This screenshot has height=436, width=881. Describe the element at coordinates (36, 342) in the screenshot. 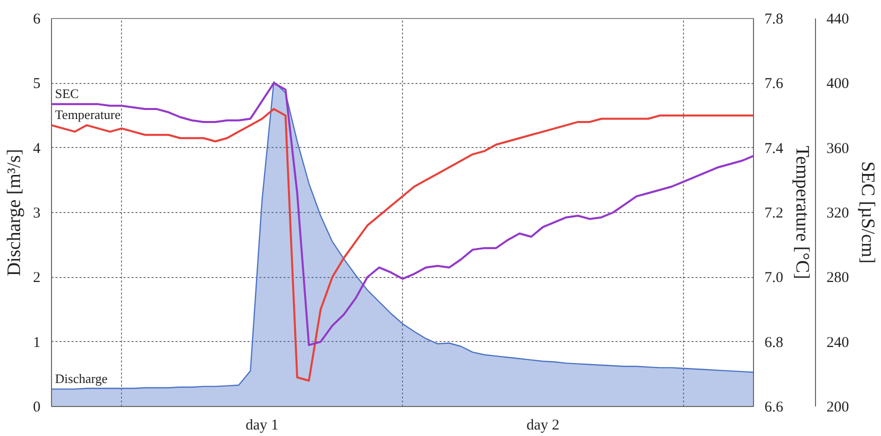

I see `y-tick-label: 1` at that location.